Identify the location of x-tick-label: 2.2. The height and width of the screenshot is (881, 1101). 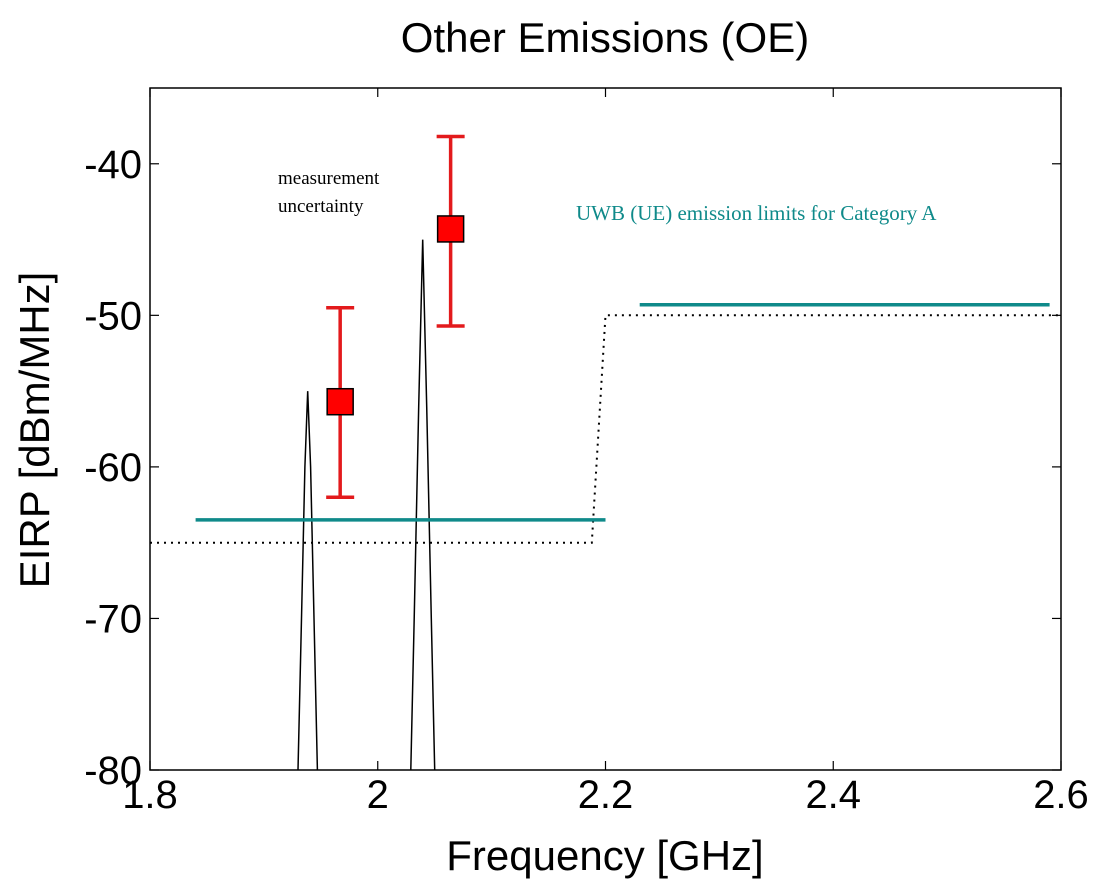
(606, 795).